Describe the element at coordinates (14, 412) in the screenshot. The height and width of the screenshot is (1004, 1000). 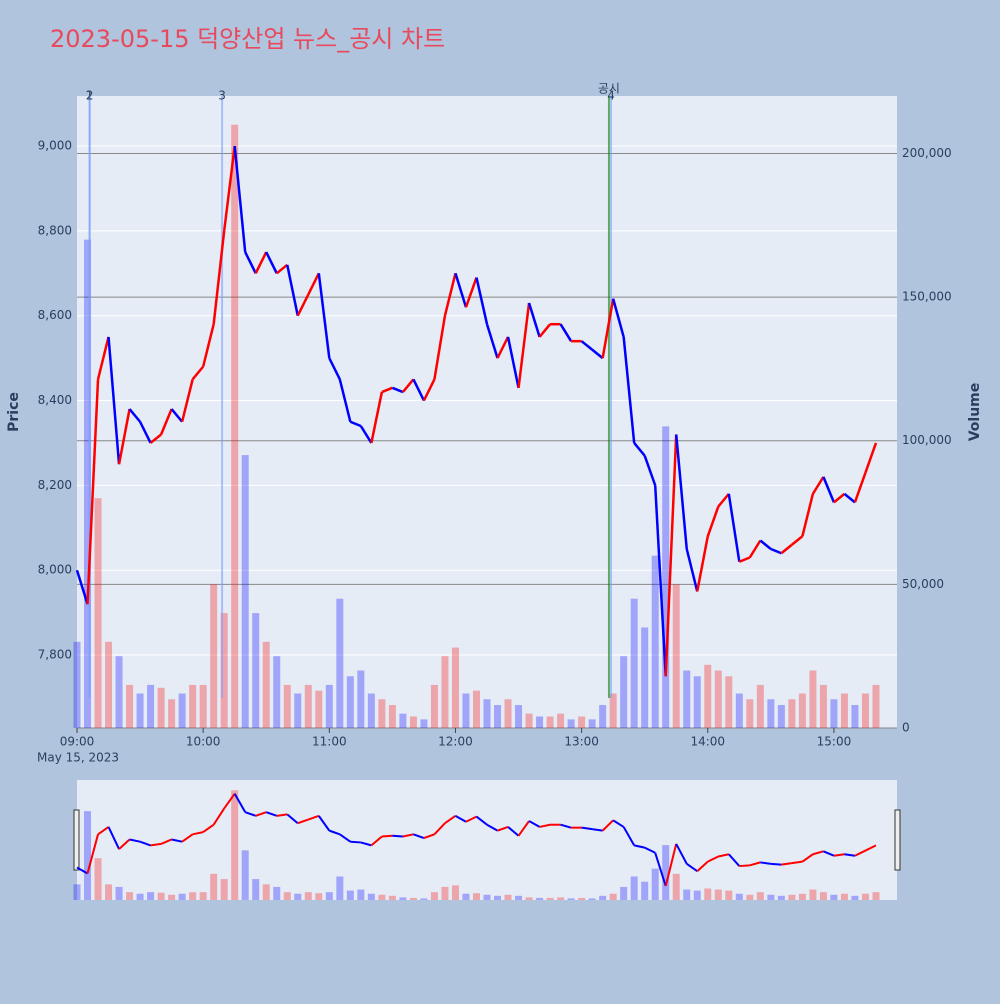
I see `y-axis-label: Price` at that location.